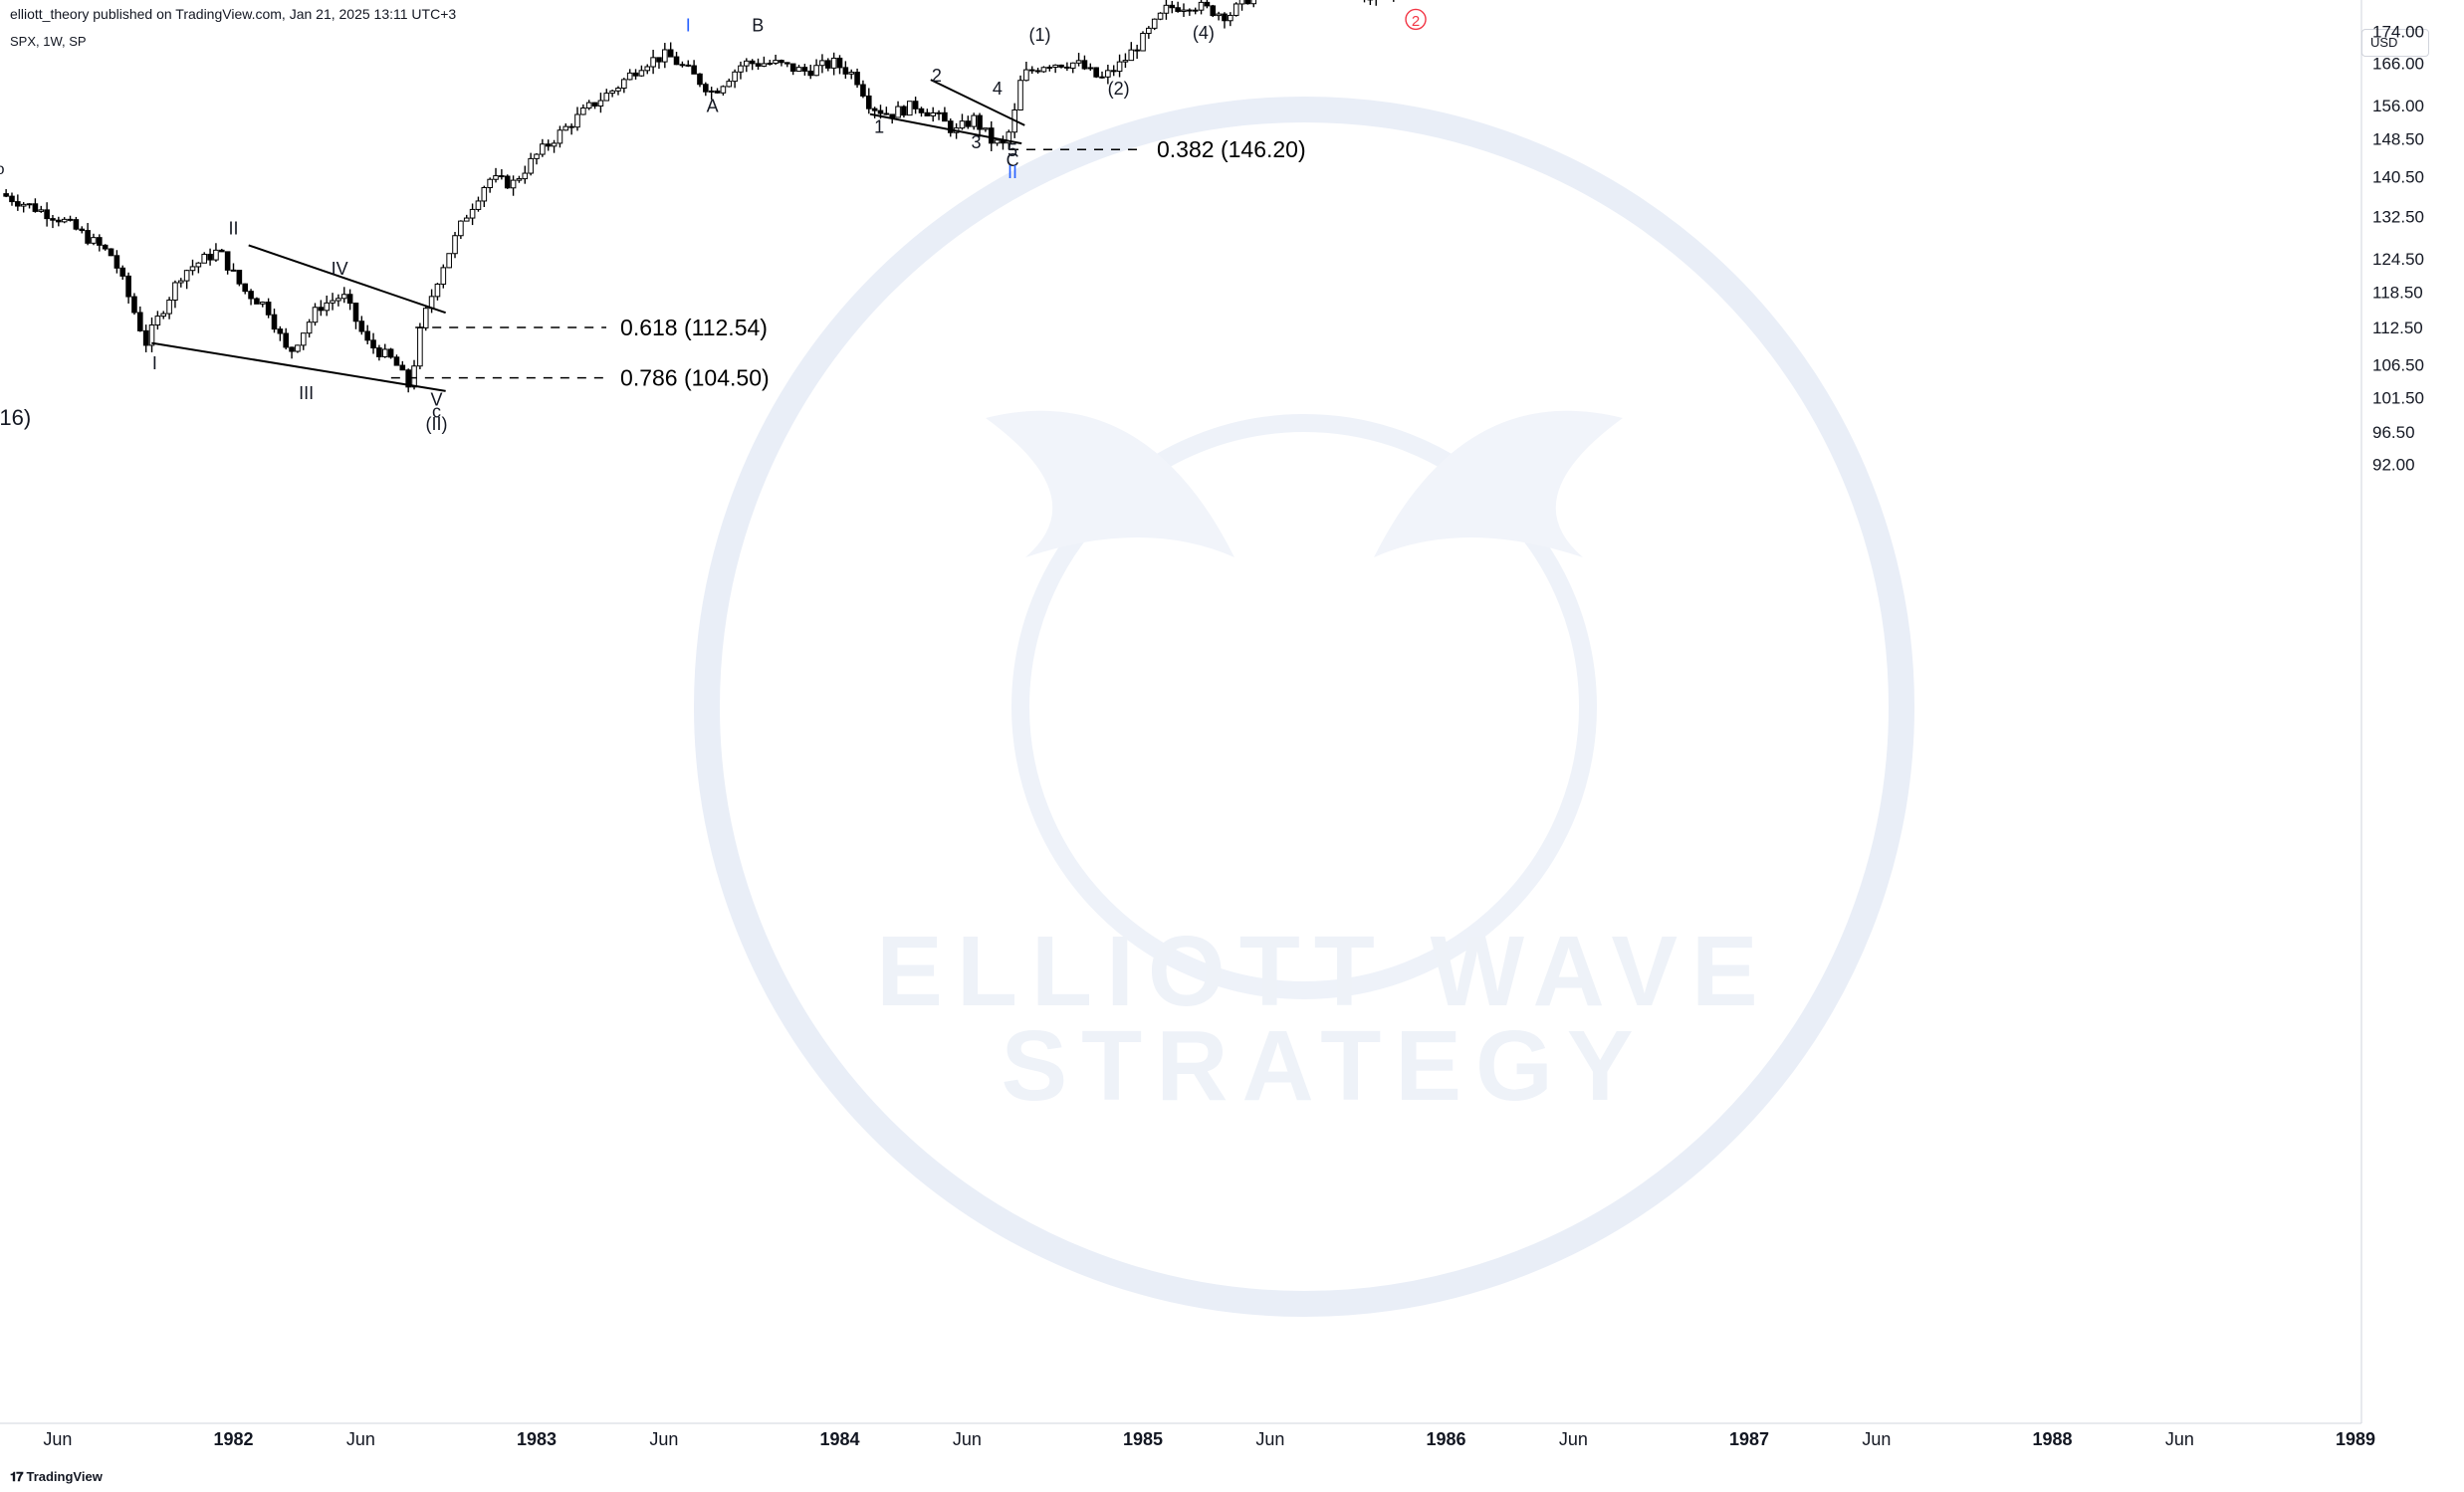 The width and height of the screenshot is (2464, 1492). I want to click on trendline, so click(348, 279).